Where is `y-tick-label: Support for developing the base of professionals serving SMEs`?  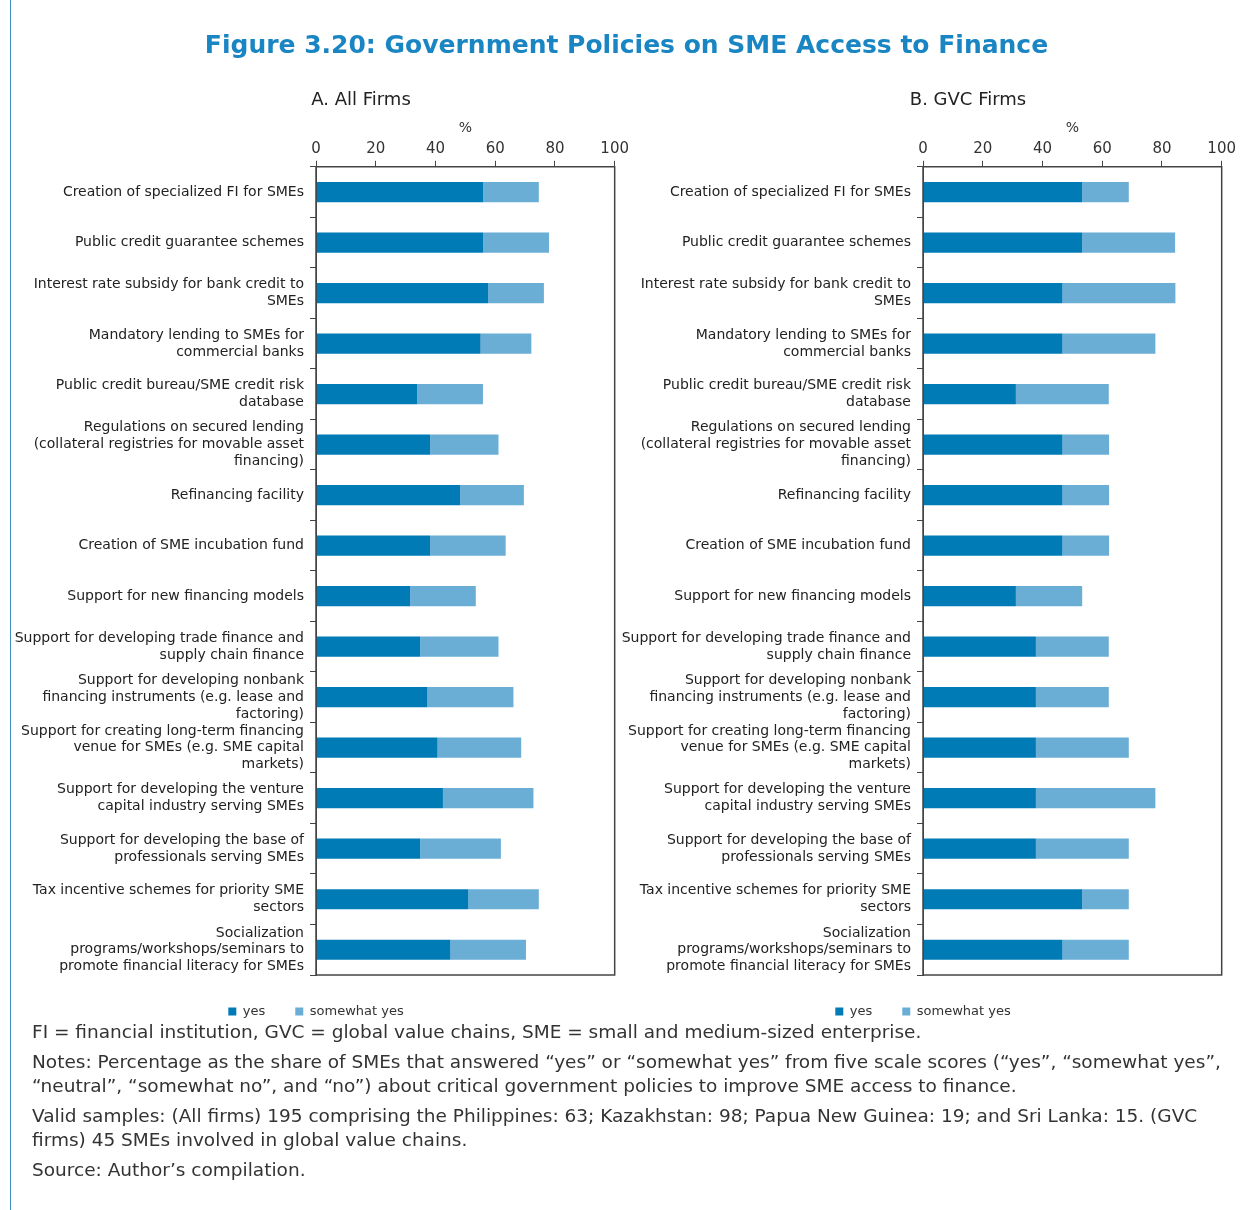
y-tick-label: Support for developing the base of professionals serving SMEs is located at coordinates (789, 847).